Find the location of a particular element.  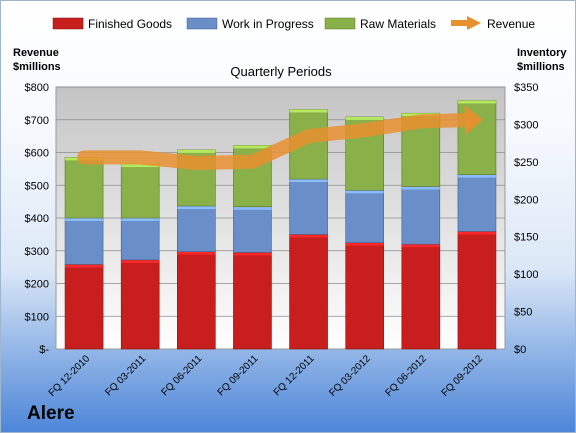

right-axis-tick-label: $50 is located at coordinates (523, 313).